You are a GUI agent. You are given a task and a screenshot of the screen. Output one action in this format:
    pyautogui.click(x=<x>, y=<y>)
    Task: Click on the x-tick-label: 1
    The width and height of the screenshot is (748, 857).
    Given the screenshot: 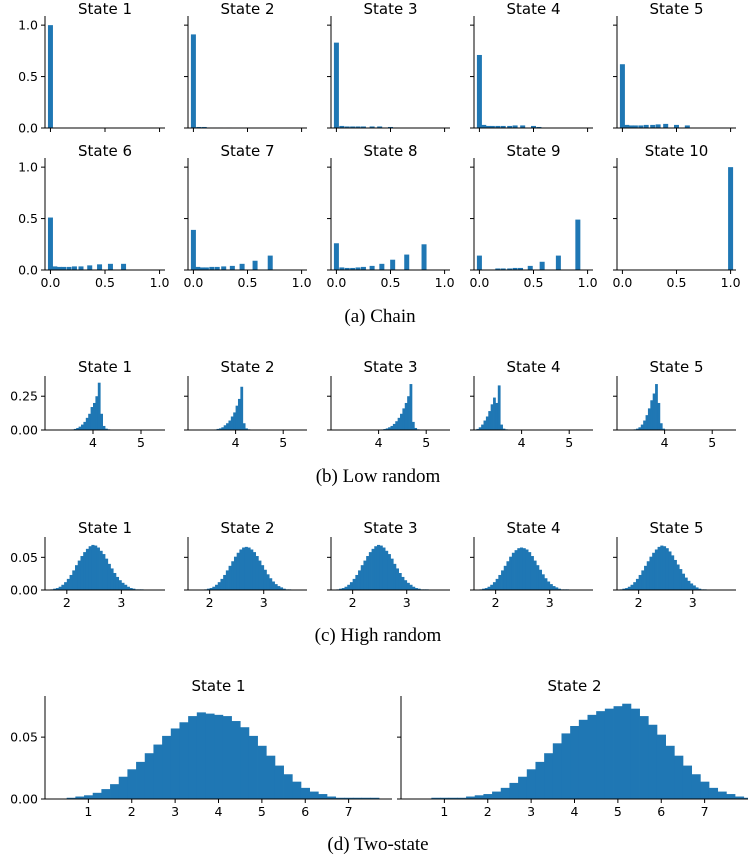 What is the action you would take?
    pyautogui.click(x=88, y=811)
    